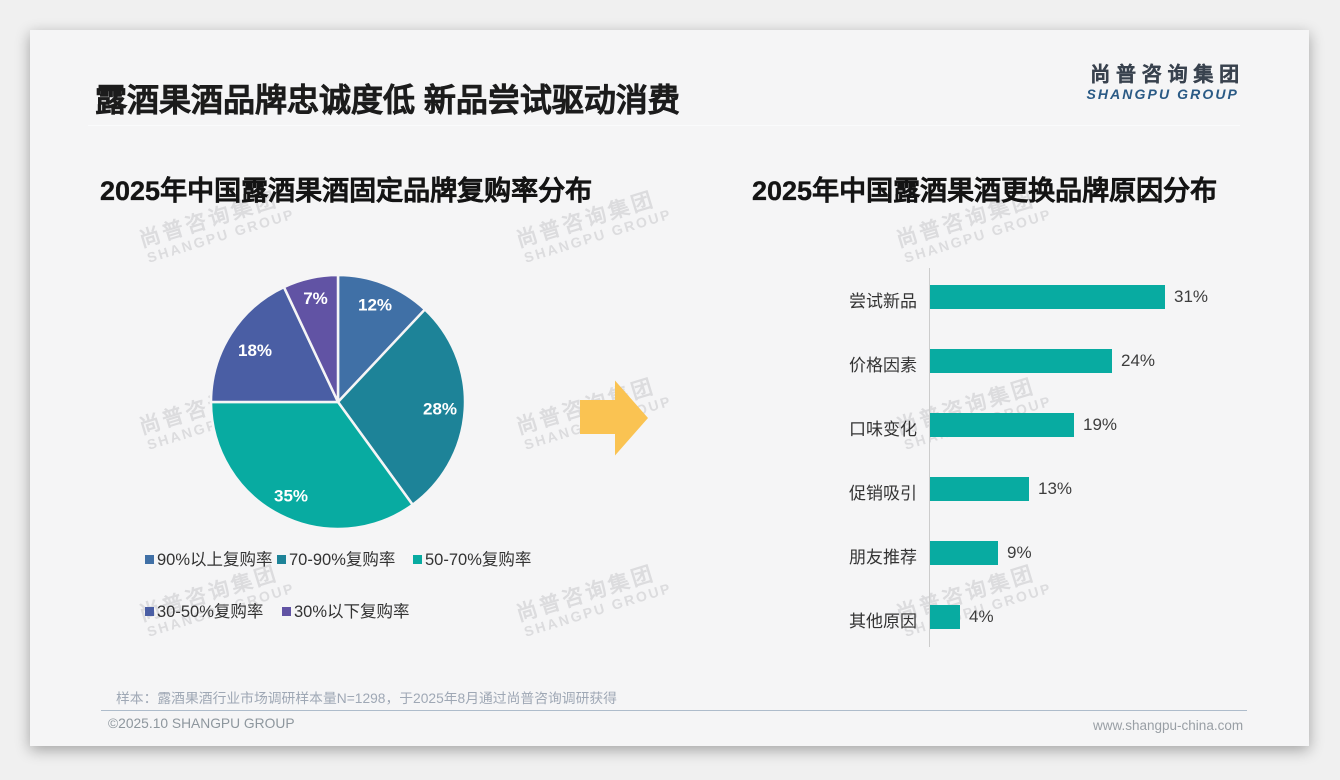  What do you see at coordinates (315, 298) in the screenshot?
I see `svg-text: 7%` at bounding box center [315, 298].